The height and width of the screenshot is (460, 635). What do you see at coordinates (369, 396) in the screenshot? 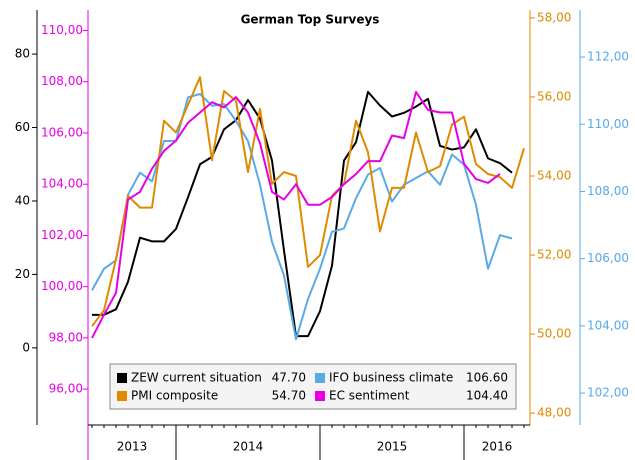
I see `legend-label: EC sentiment` at bounding box center [369, 396].